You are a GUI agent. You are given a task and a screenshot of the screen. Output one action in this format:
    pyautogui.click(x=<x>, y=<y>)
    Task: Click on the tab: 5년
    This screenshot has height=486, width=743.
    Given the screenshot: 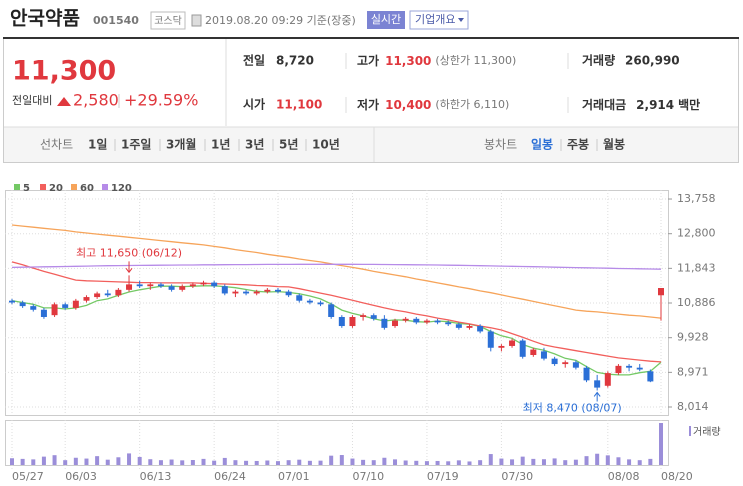 What is the action you would take?
    pyautogui.click(x=288, y=145)
    